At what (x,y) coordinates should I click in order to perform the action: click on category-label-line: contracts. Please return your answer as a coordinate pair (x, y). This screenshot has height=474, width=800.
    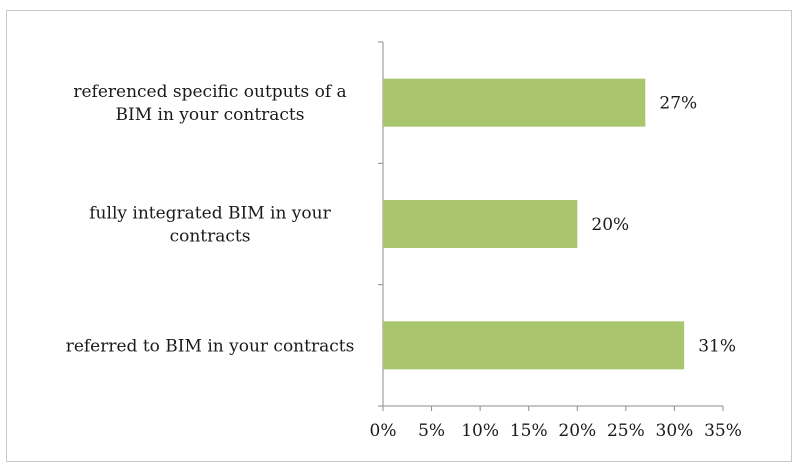
    Looking at the image, I should click on (210, 237).